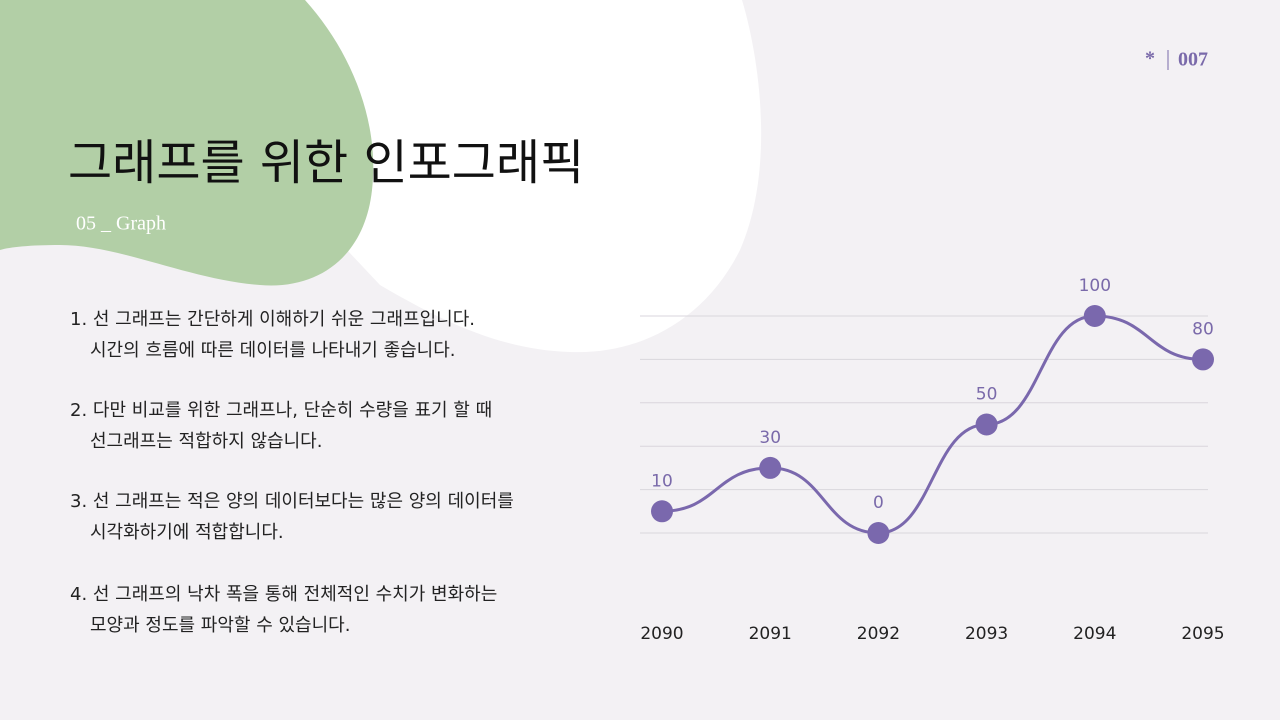  I want to click on data-label: 50, so click(987, 395).